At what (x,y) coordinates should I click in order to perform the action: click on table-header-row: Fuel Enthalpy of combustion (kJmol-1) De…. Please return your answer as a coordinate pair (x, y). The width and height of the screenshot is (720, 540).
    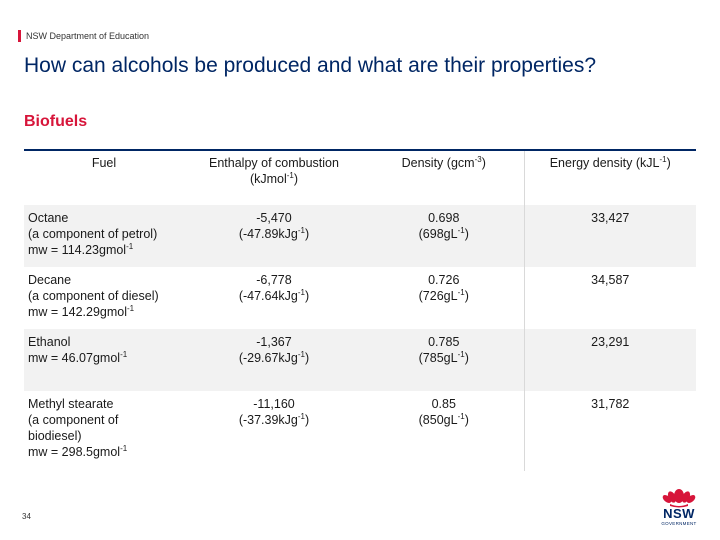
    Looking at the image, I should click on (360, 177).